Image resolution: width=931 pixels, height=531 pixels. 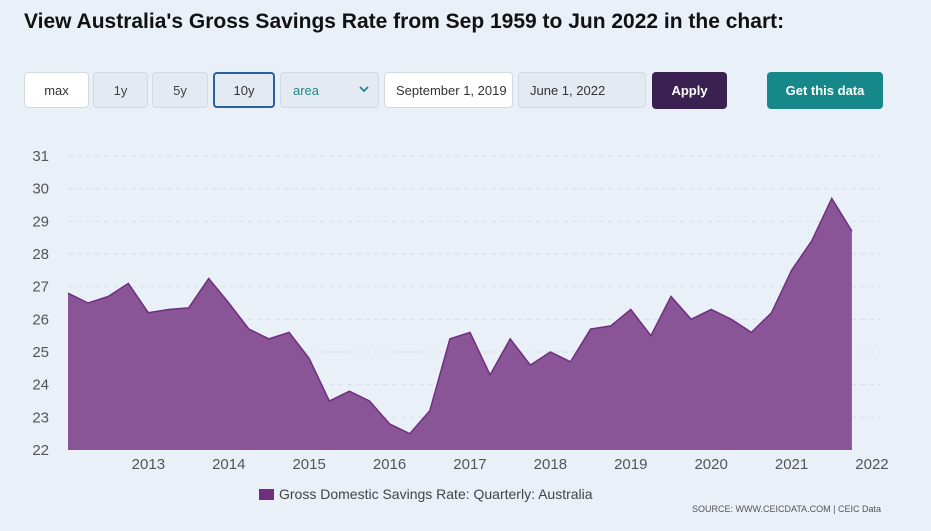 I want to click on y-tick-label: 27, so click(x=40, y=287).